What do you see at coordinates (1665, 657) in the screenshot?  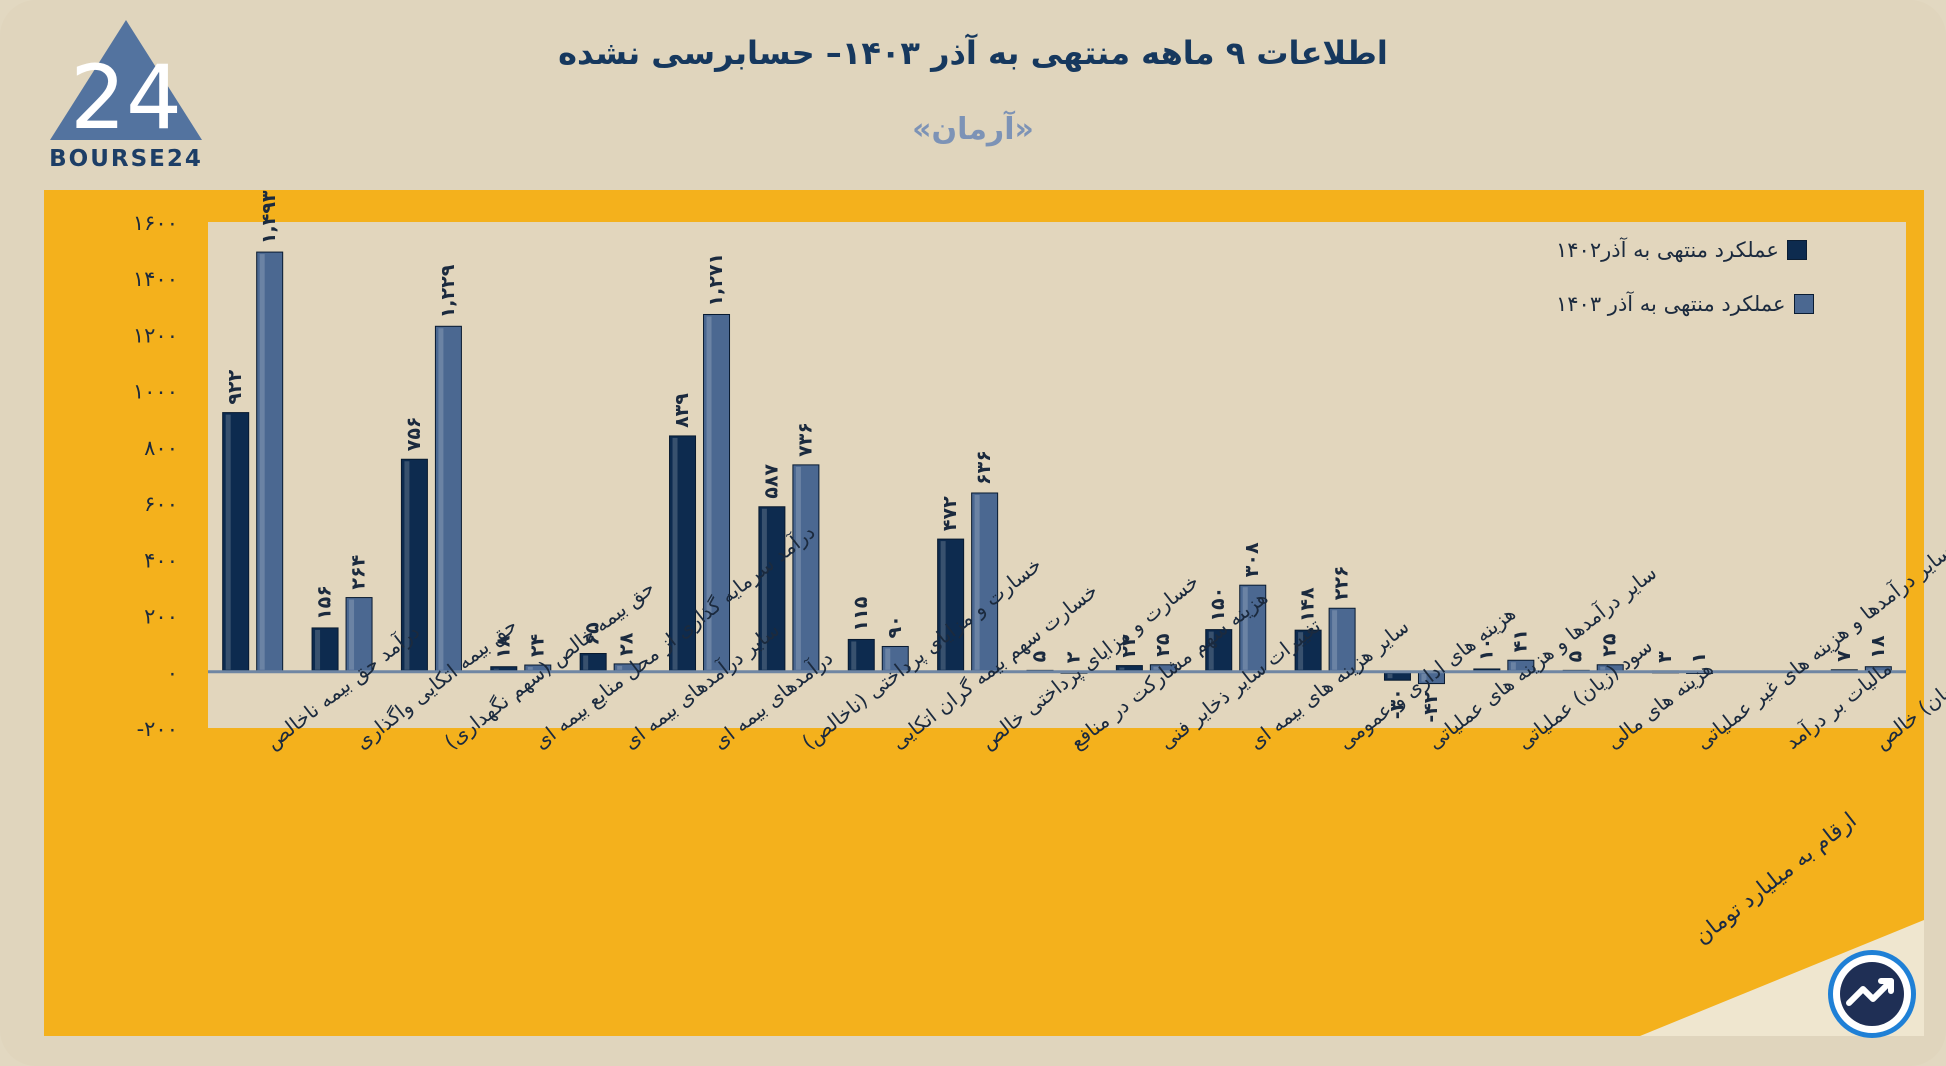 I see `data-label: ۳` at bounding box center [1665, 657].